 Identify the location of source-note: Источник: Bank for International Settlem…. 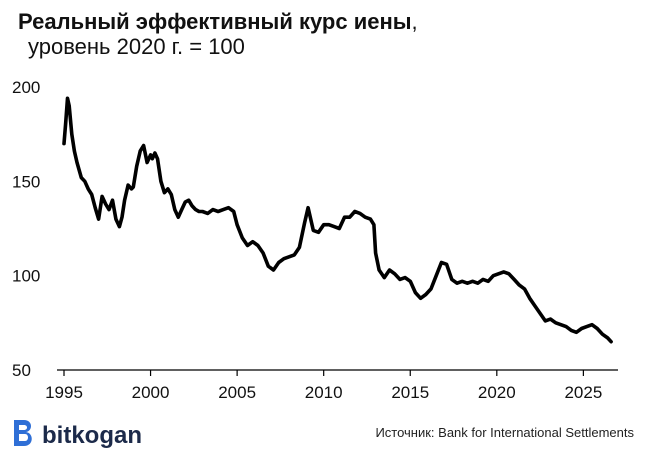
(504, 432).